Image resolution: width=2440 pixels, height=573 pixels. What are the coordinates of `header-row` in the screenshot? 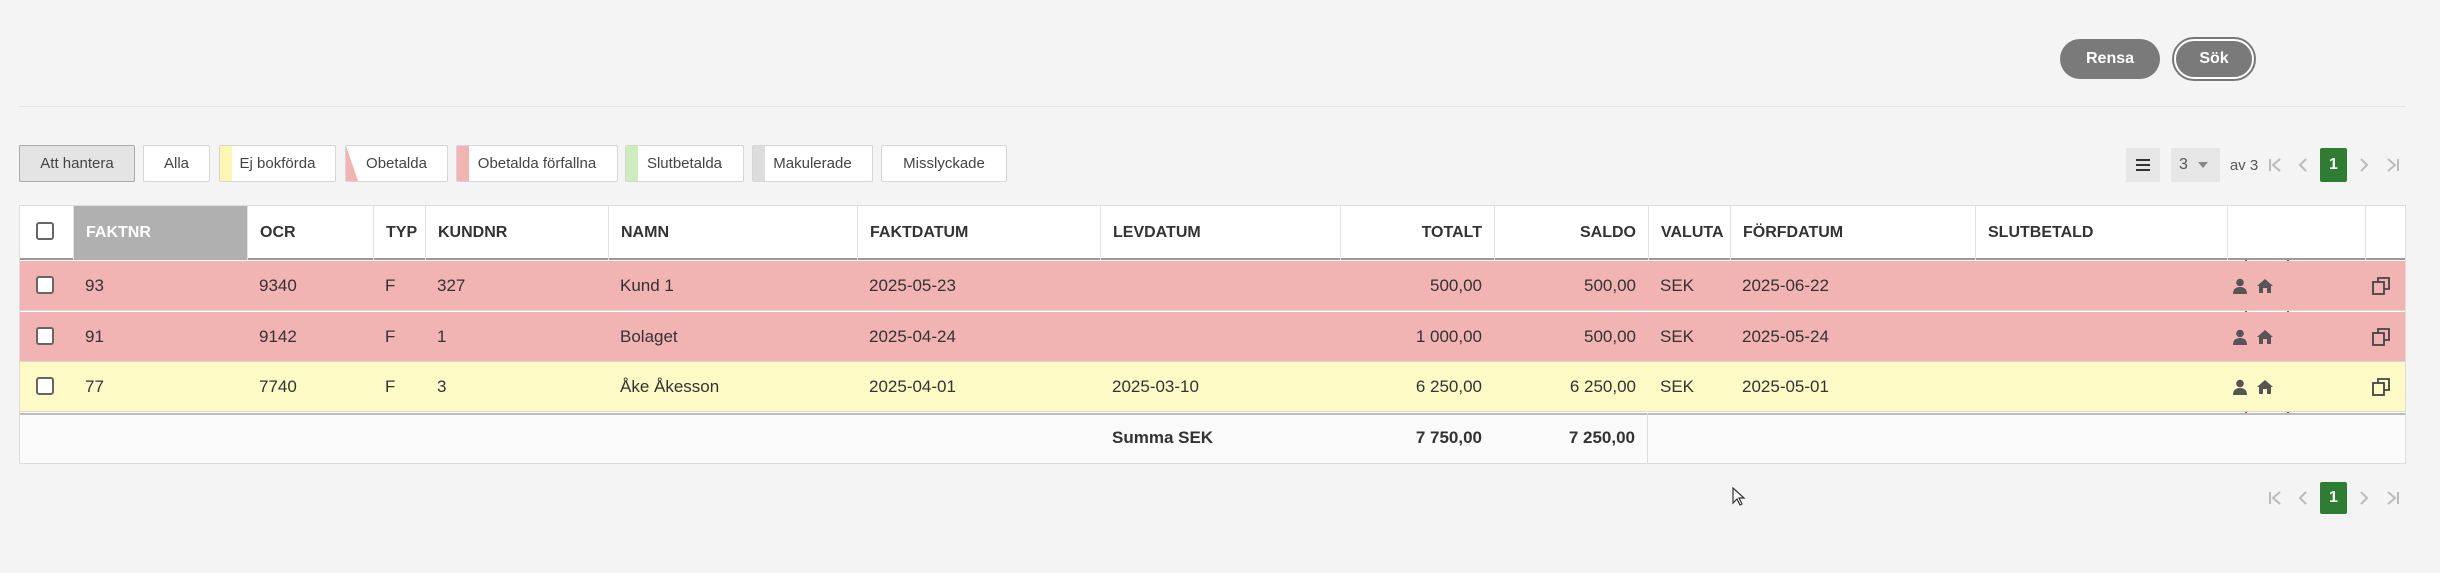 It's located at (1212, 233).